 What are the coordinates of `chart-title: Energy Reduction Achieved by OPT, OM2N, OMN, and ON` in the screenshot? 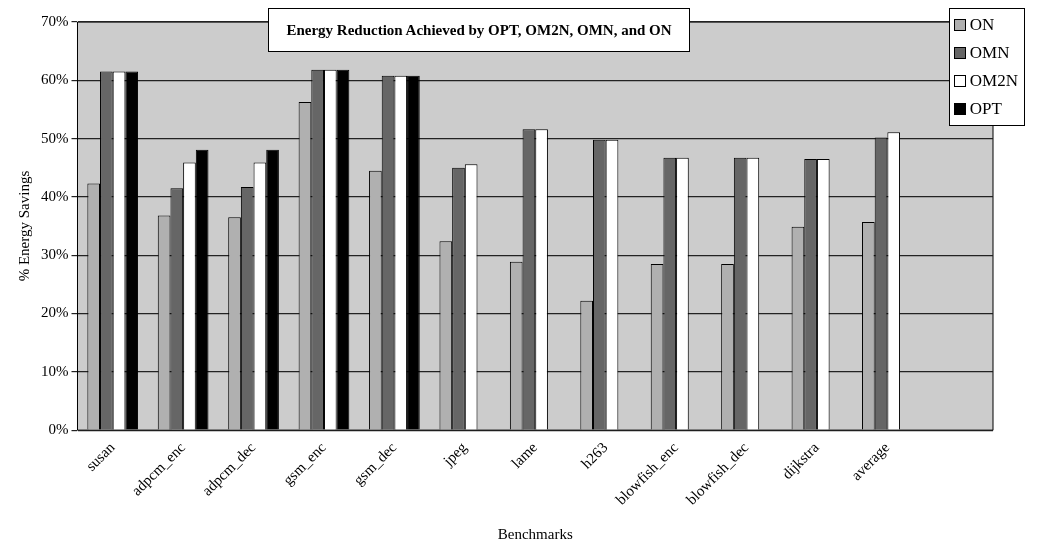 It's located at (479, 30).